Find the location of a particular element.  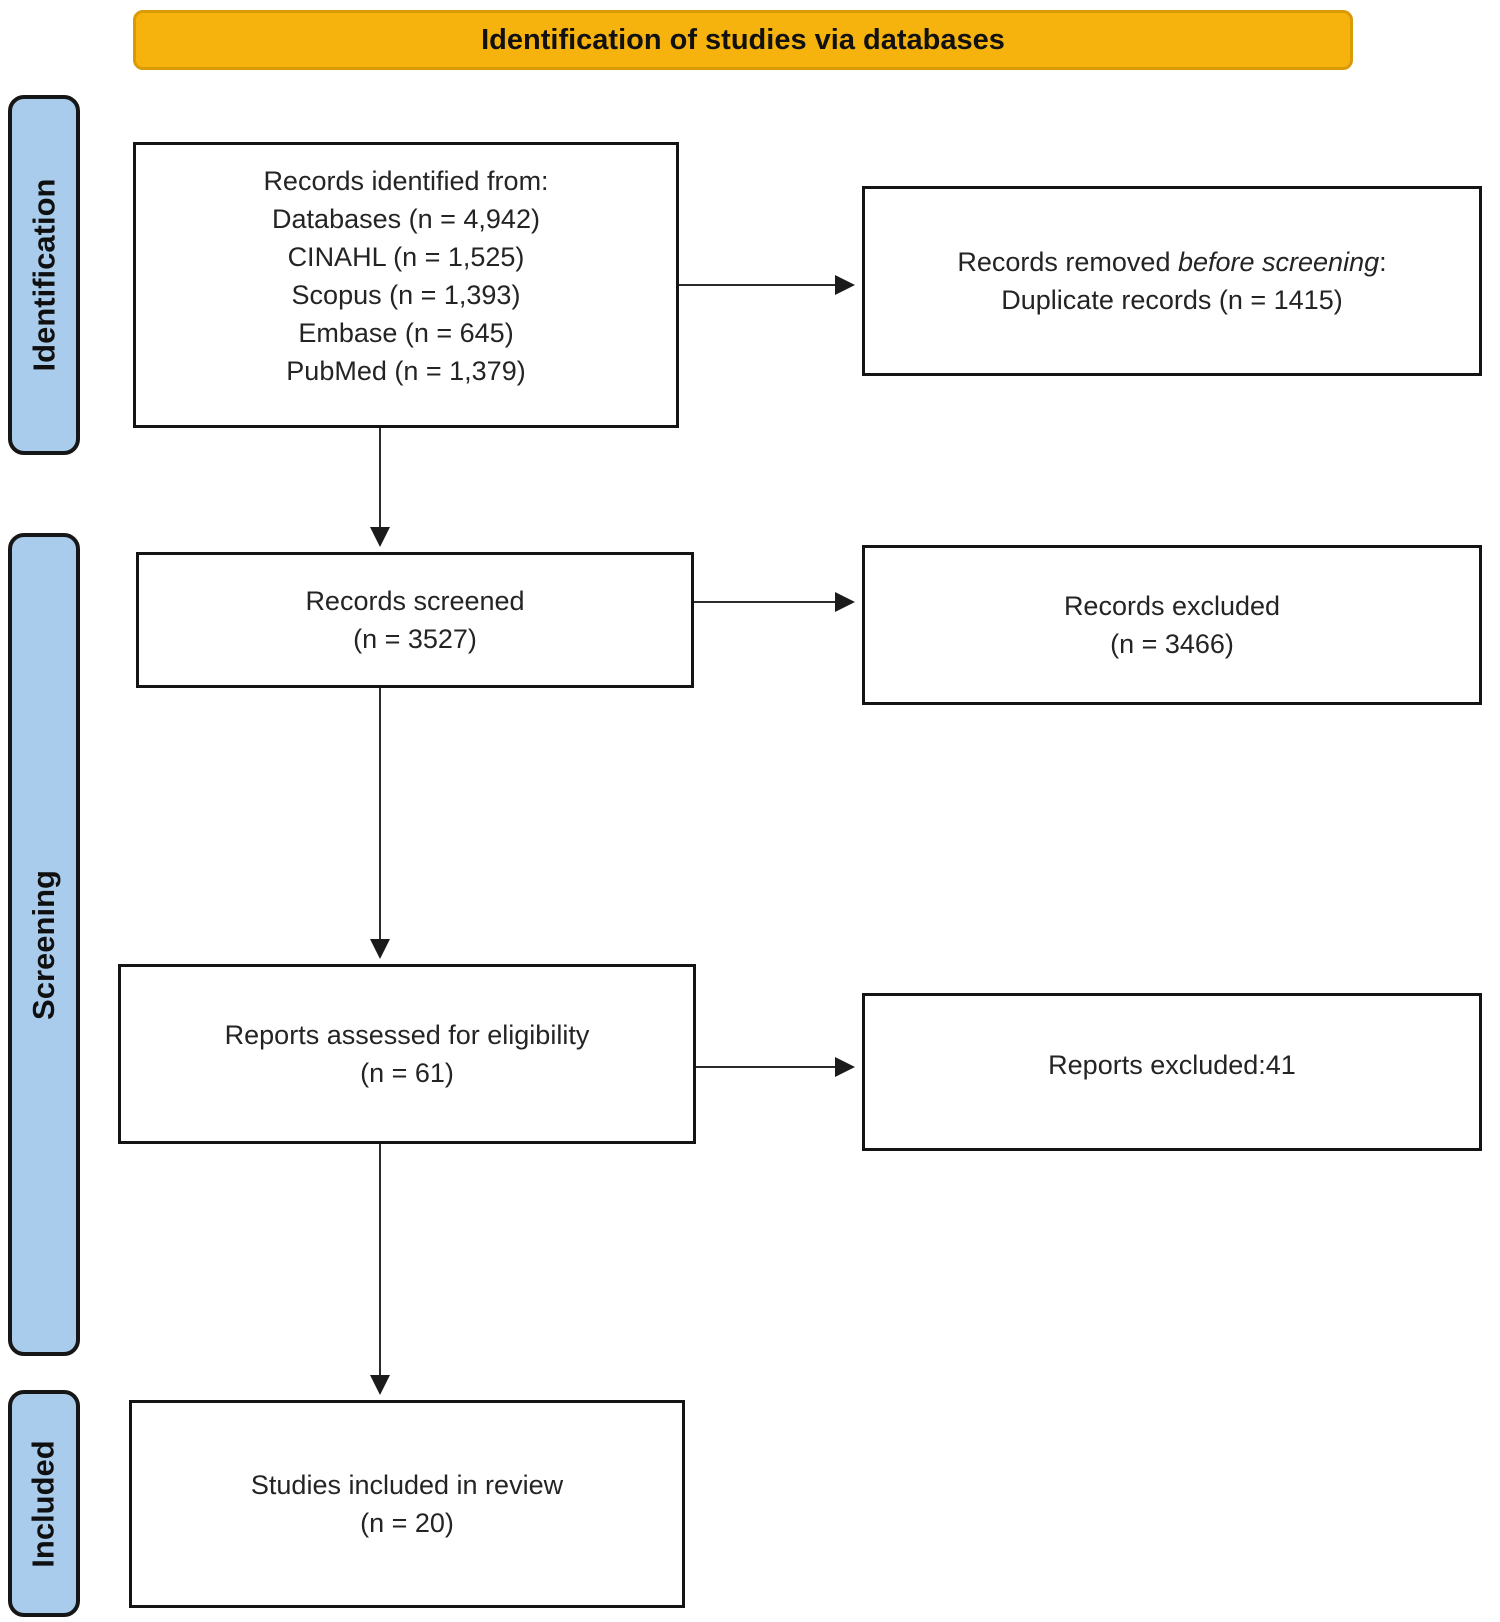

records-removed-italic: before screening is located at coordinates (1278, 262).